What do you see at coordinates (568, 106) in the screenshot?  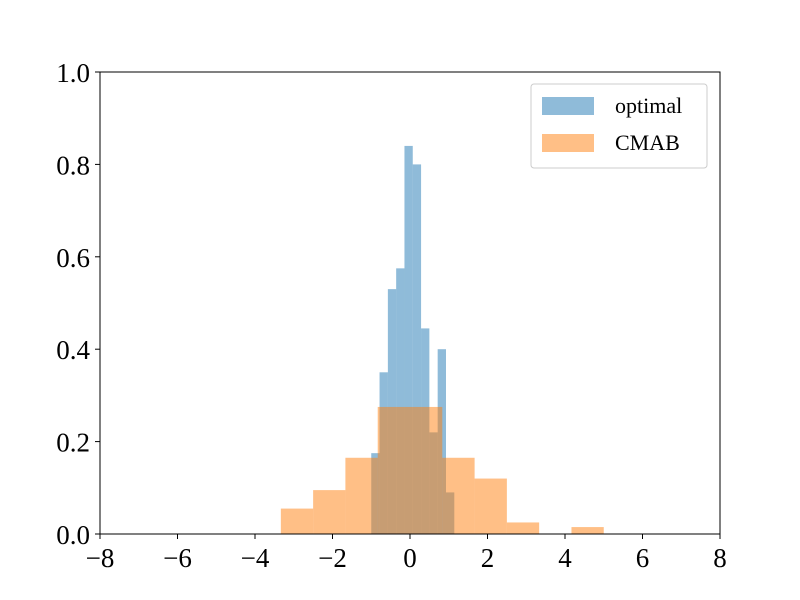 I see `legend-swatch-optimal` at bounding box center [568, 106].